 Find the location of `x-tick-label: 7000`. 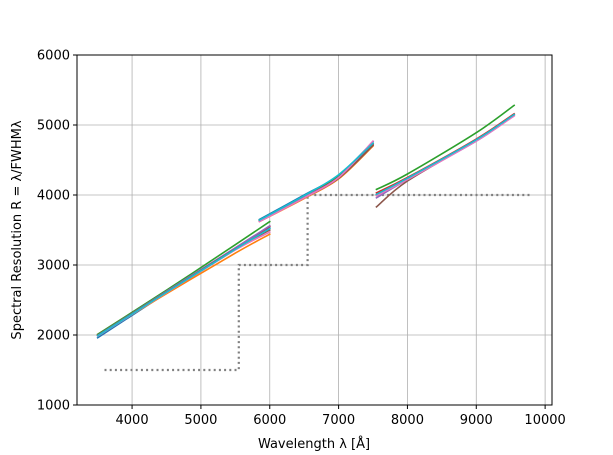

x-tick-label: 7000 is located at coordinates (338, 420).